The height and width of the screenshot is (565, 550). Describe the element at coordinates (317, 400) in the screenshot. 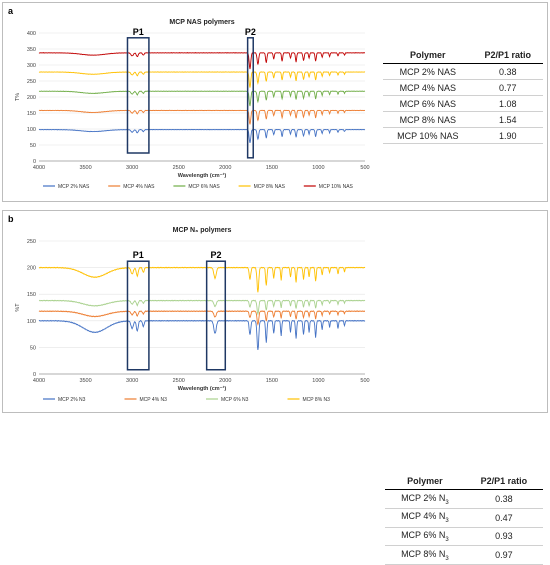

I see `legend-entry: MCP 8% N3` at that location.